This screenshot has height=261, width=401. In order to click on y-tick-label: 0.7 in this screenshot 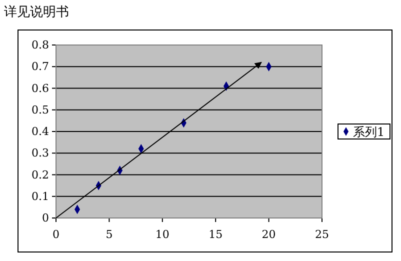, I will do `click(40, 67)`.